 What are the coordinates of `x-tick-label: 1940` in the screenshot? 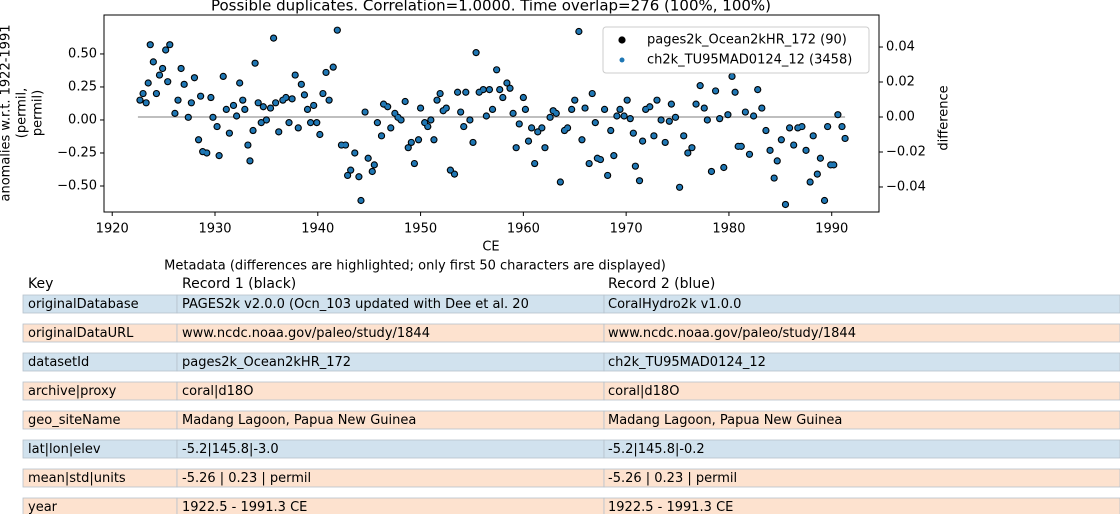 It's located at (317, 229).